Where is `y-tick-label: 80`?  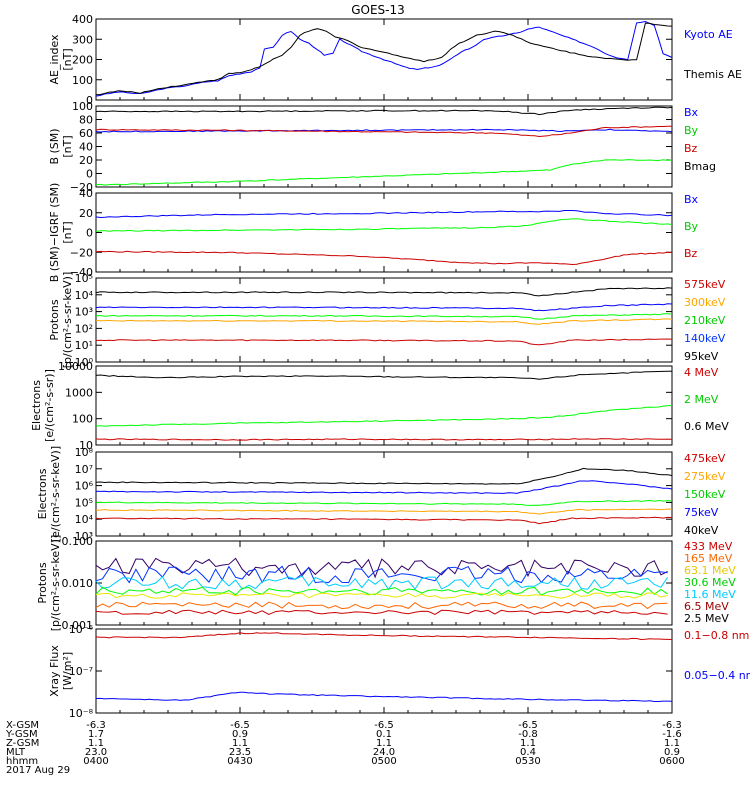 y-tick-label: 80 is located at coordinates (86, 120).